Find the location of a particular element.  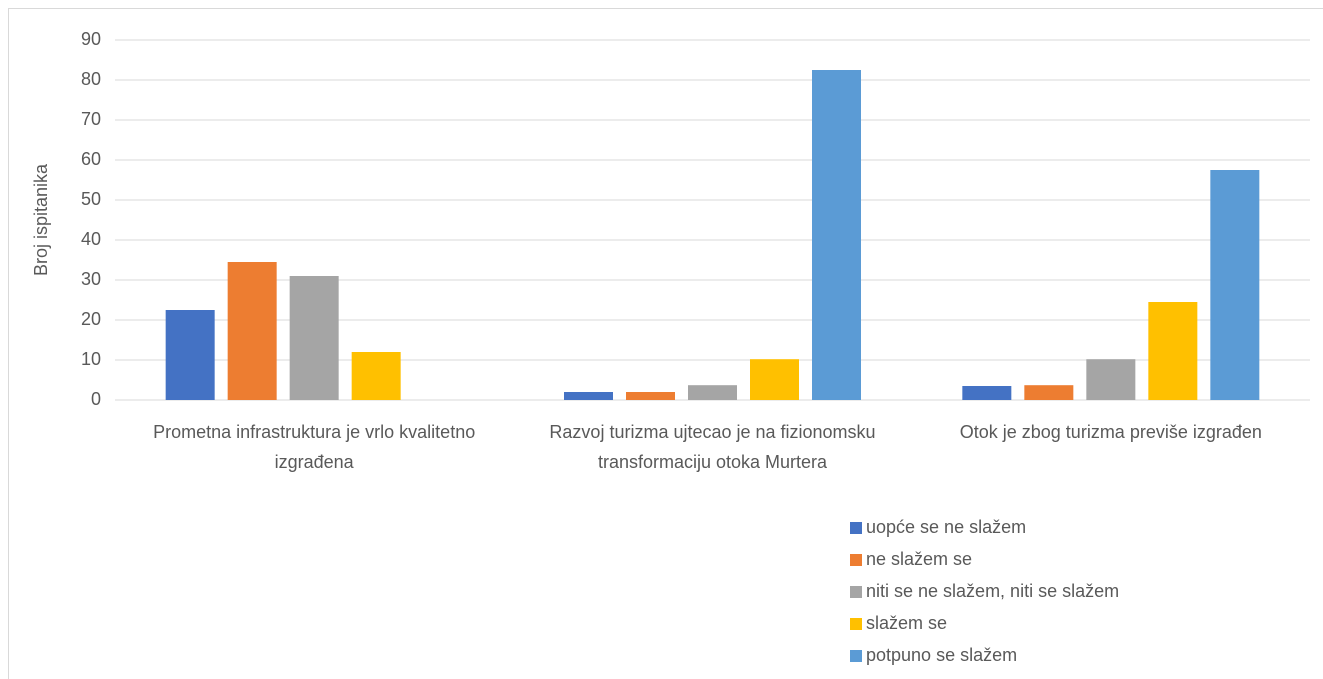

y-tick-label: 90 is located at coordinates (91, 39).